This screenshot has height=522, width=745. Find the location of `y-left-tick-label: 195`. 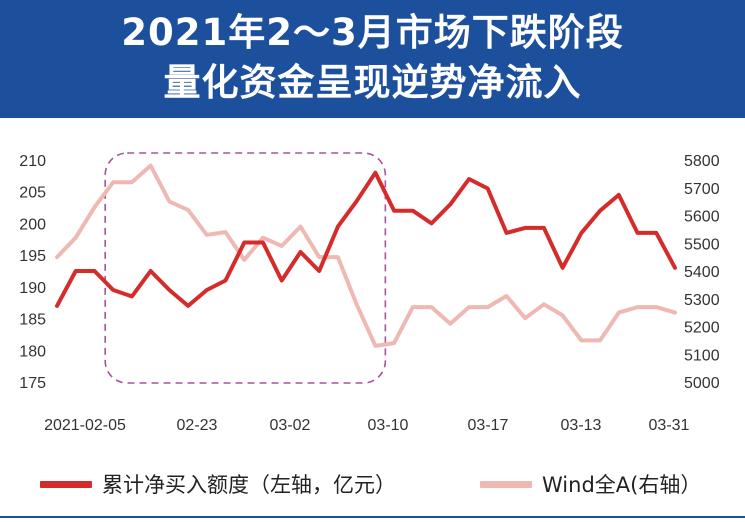

y-left-tick-label: 195 is located at coordinates (32, 256).